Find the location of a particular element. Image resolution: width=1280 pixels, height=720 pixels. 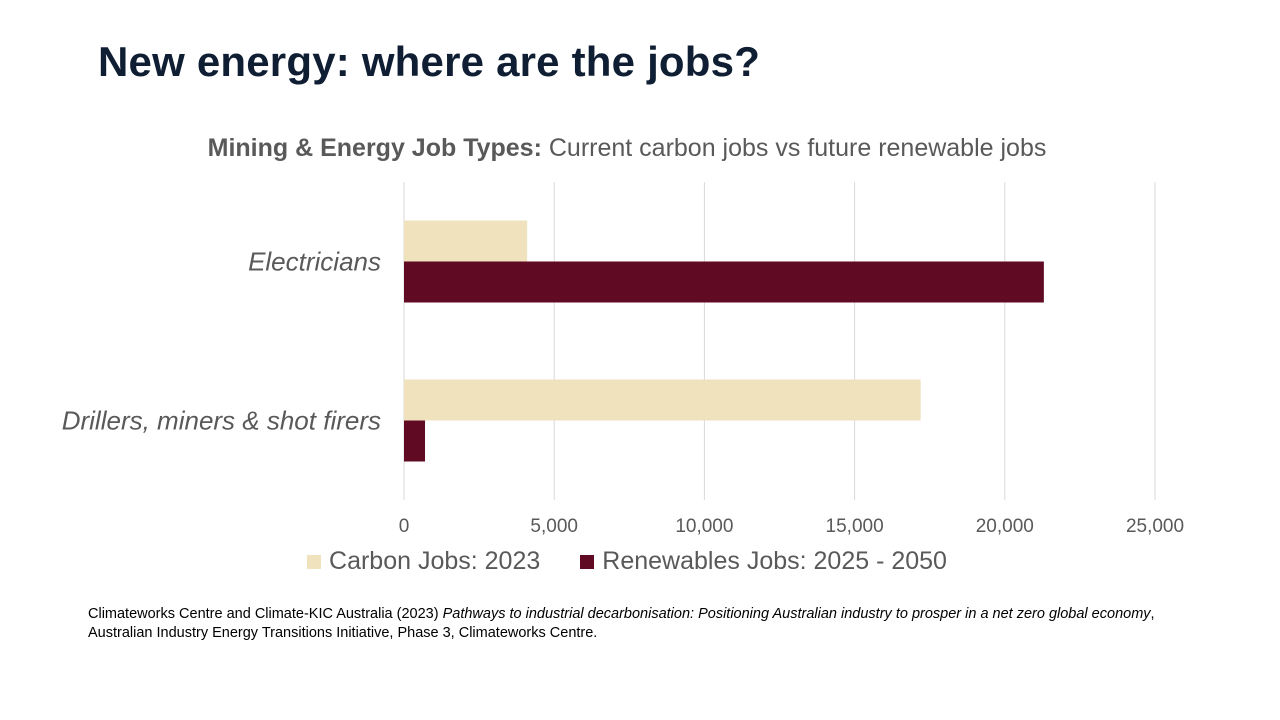

slide-title: New energy: where are the jobs? is located at coordinates (429, 61).